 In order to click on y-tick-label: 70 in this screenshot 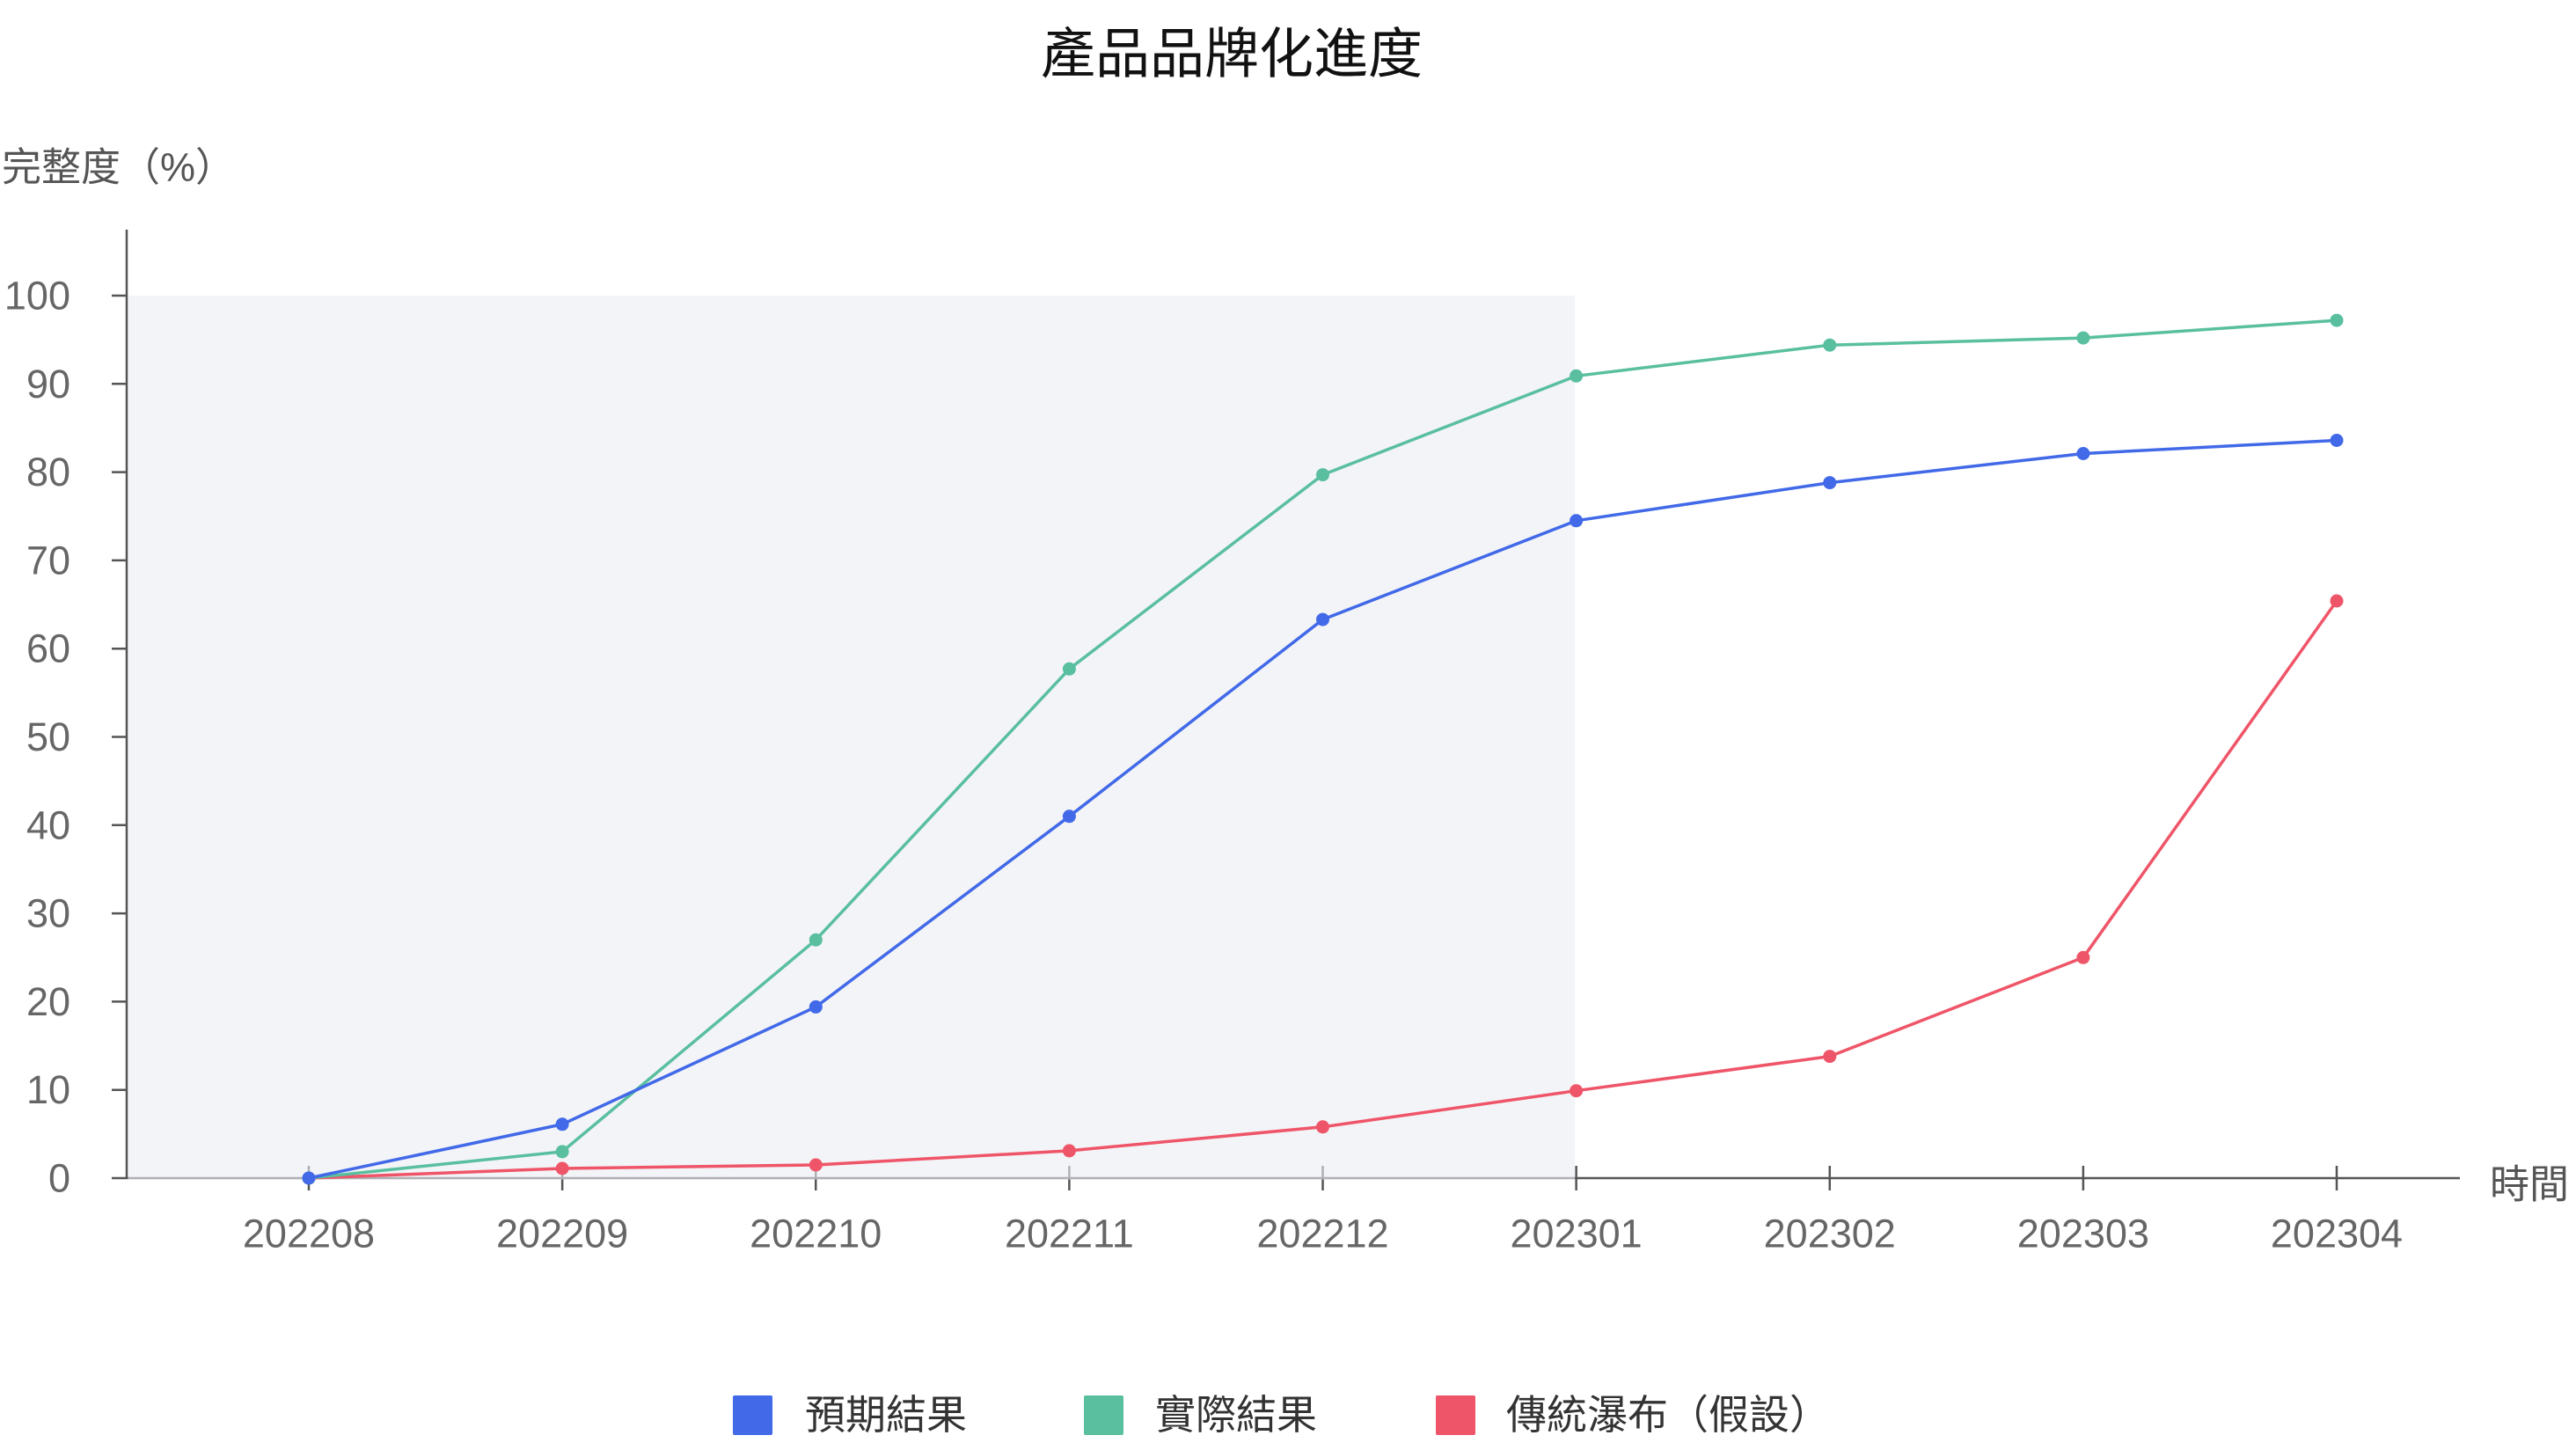, I will do `click(48, 560)`.